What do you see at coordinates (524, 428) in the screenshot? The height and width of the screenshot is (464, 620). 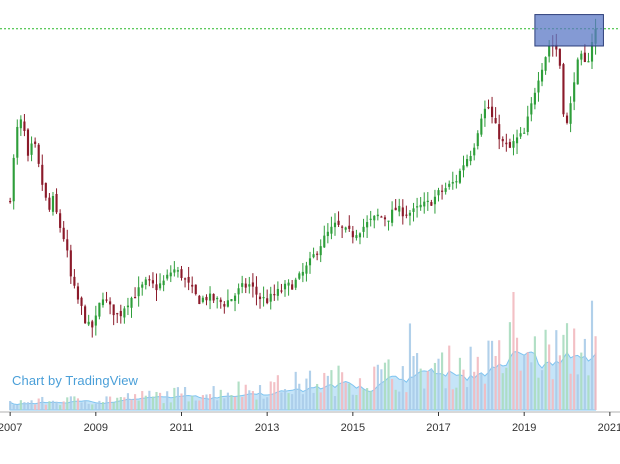 I see `x-tick-label: 2019` at bounding box center [524, 428].